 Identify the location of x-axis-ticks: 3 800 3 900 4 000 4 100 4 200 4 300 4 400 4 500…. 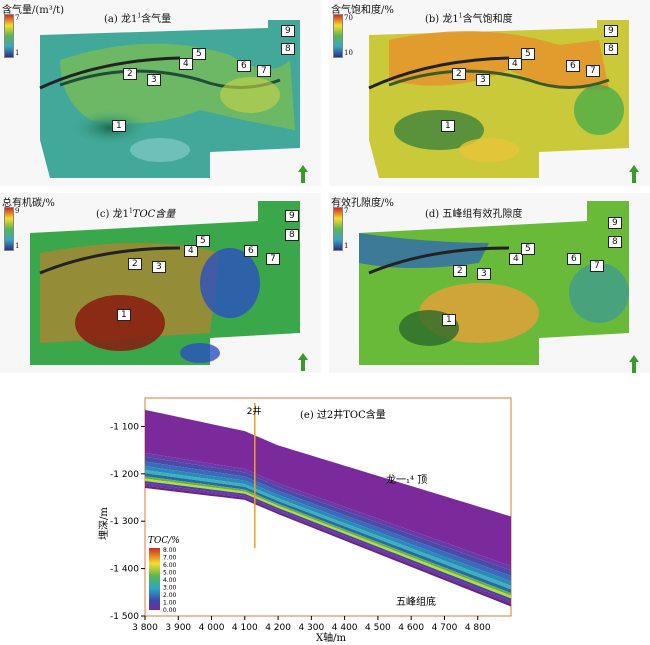
(311, 624).